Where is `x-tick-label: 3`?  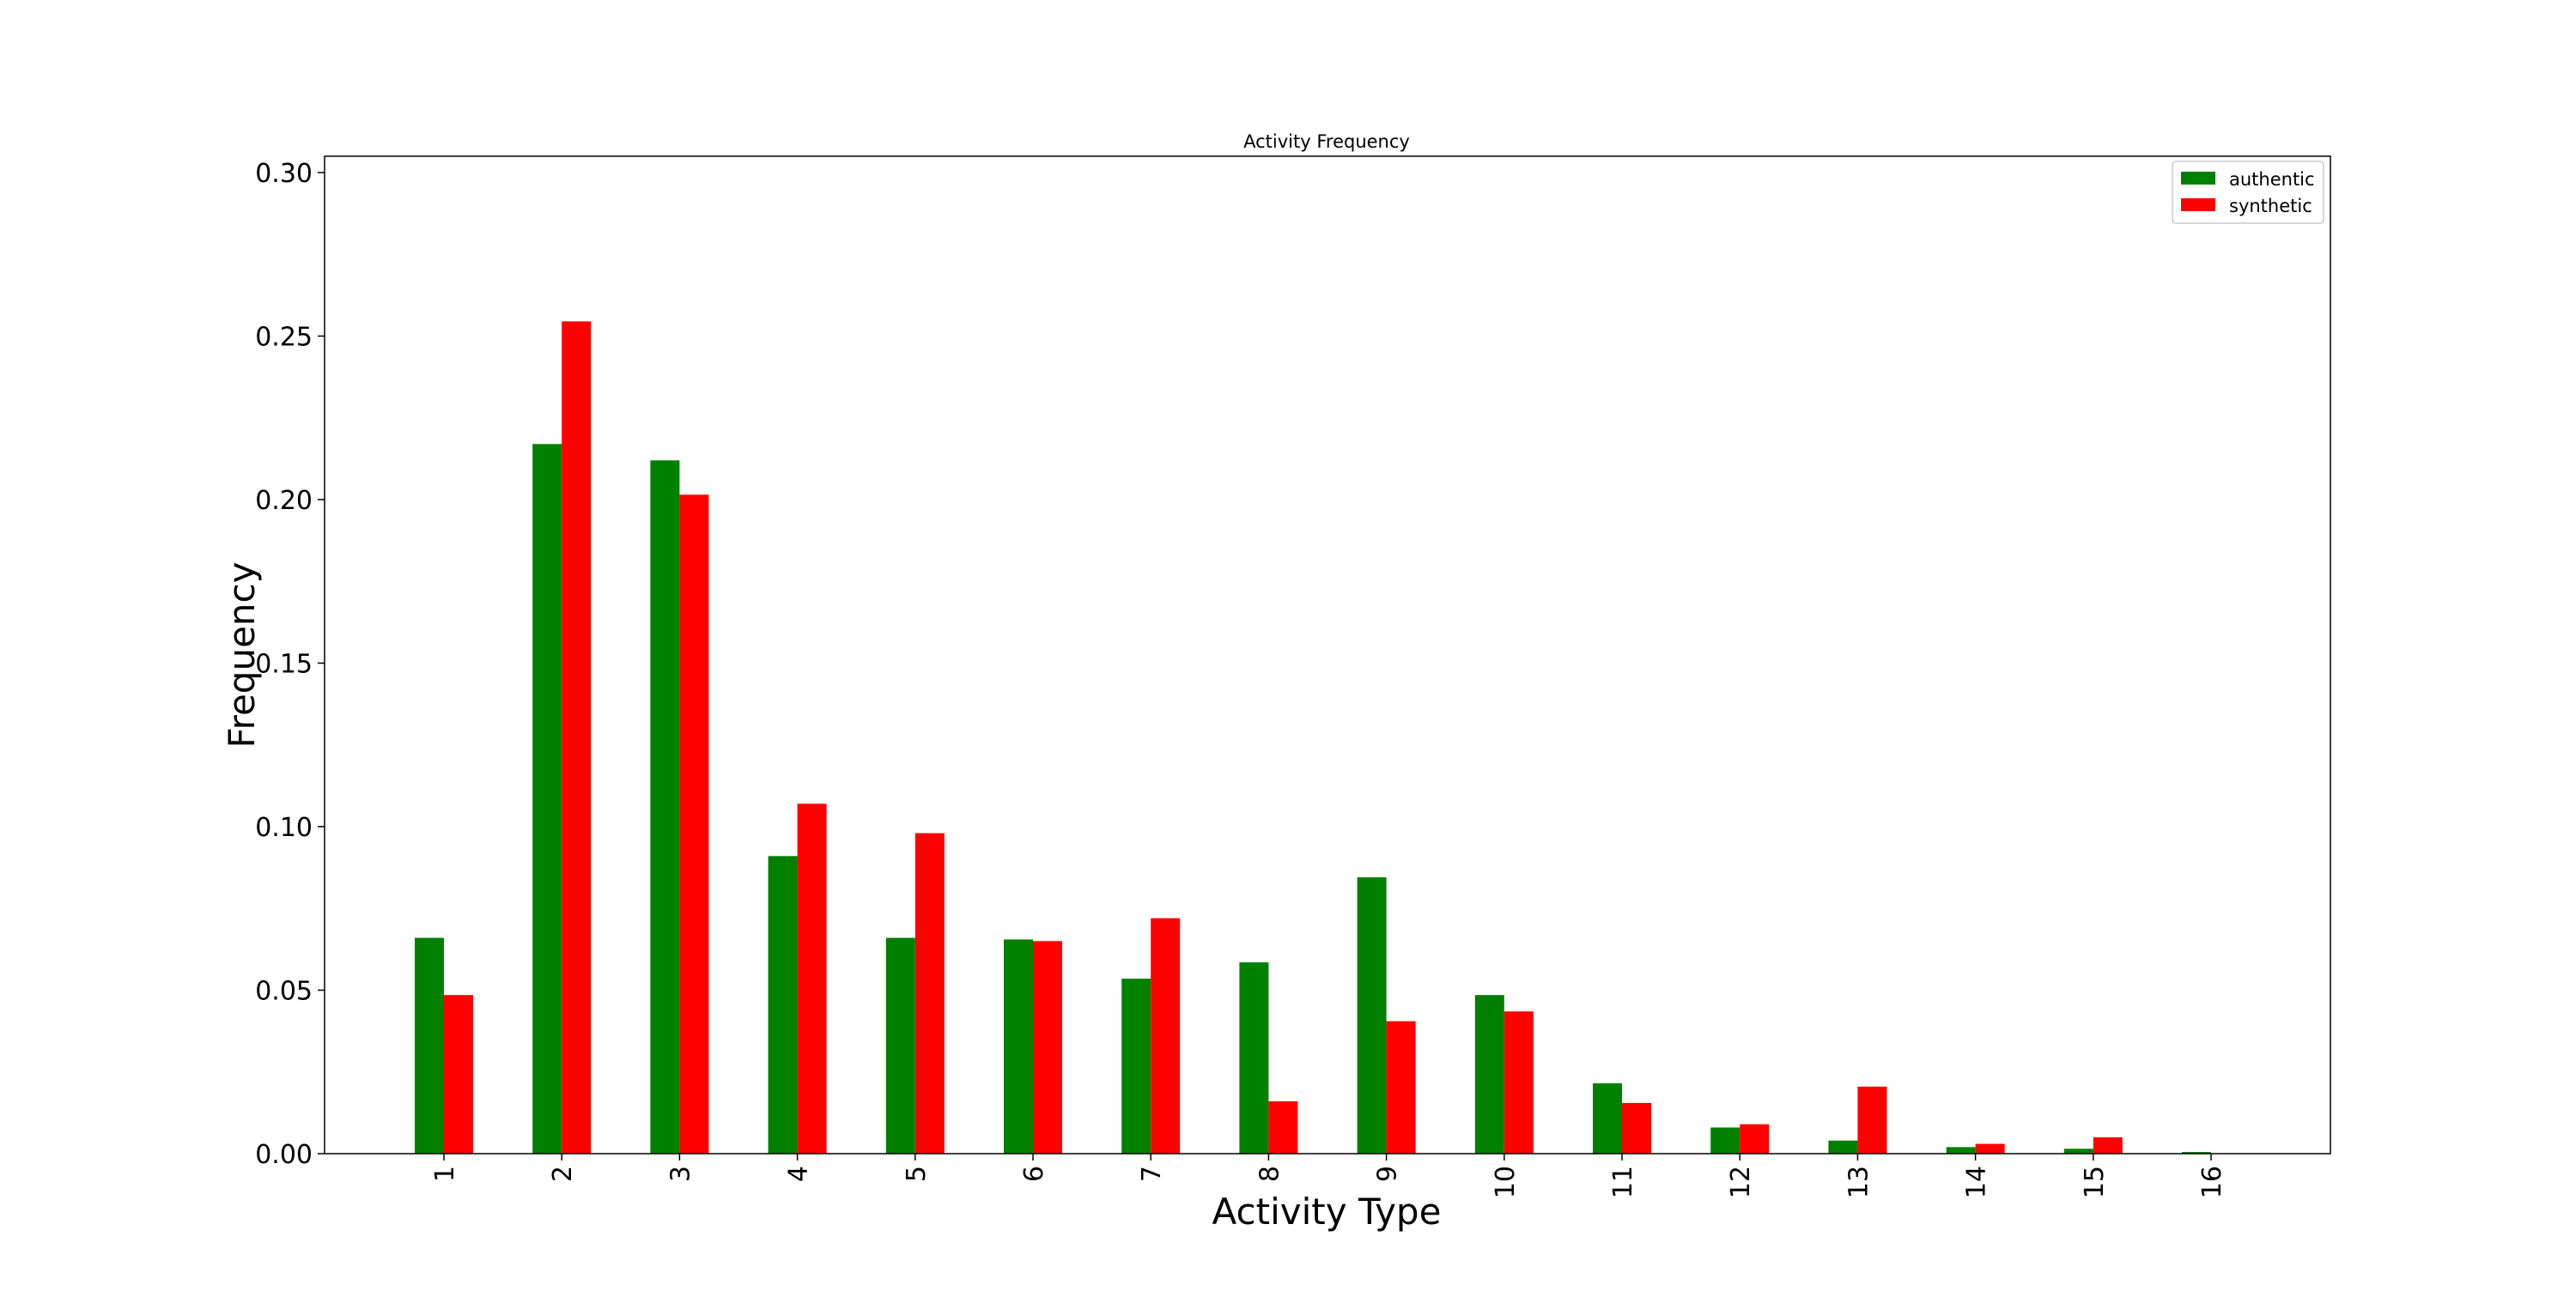 x-tick-label: 3 is located at coordinates (680, 1174).